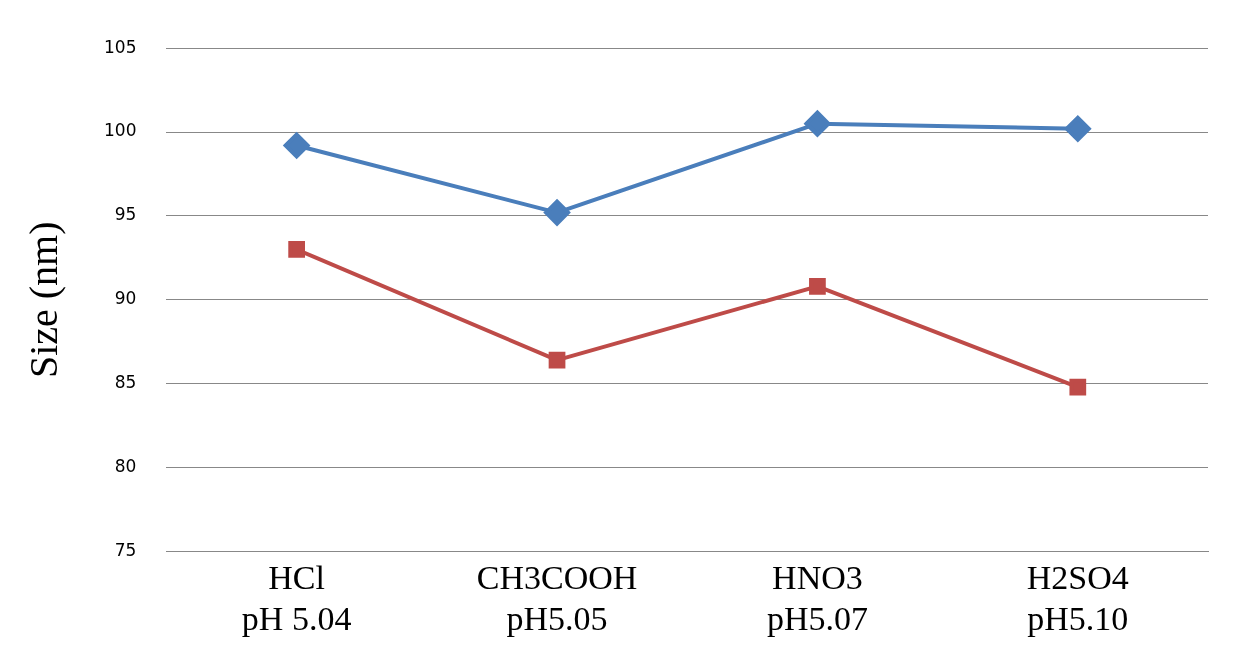 This screenshot has height=665, width=1258. I want to click on y-tick-label: 85, so click(125, 382).